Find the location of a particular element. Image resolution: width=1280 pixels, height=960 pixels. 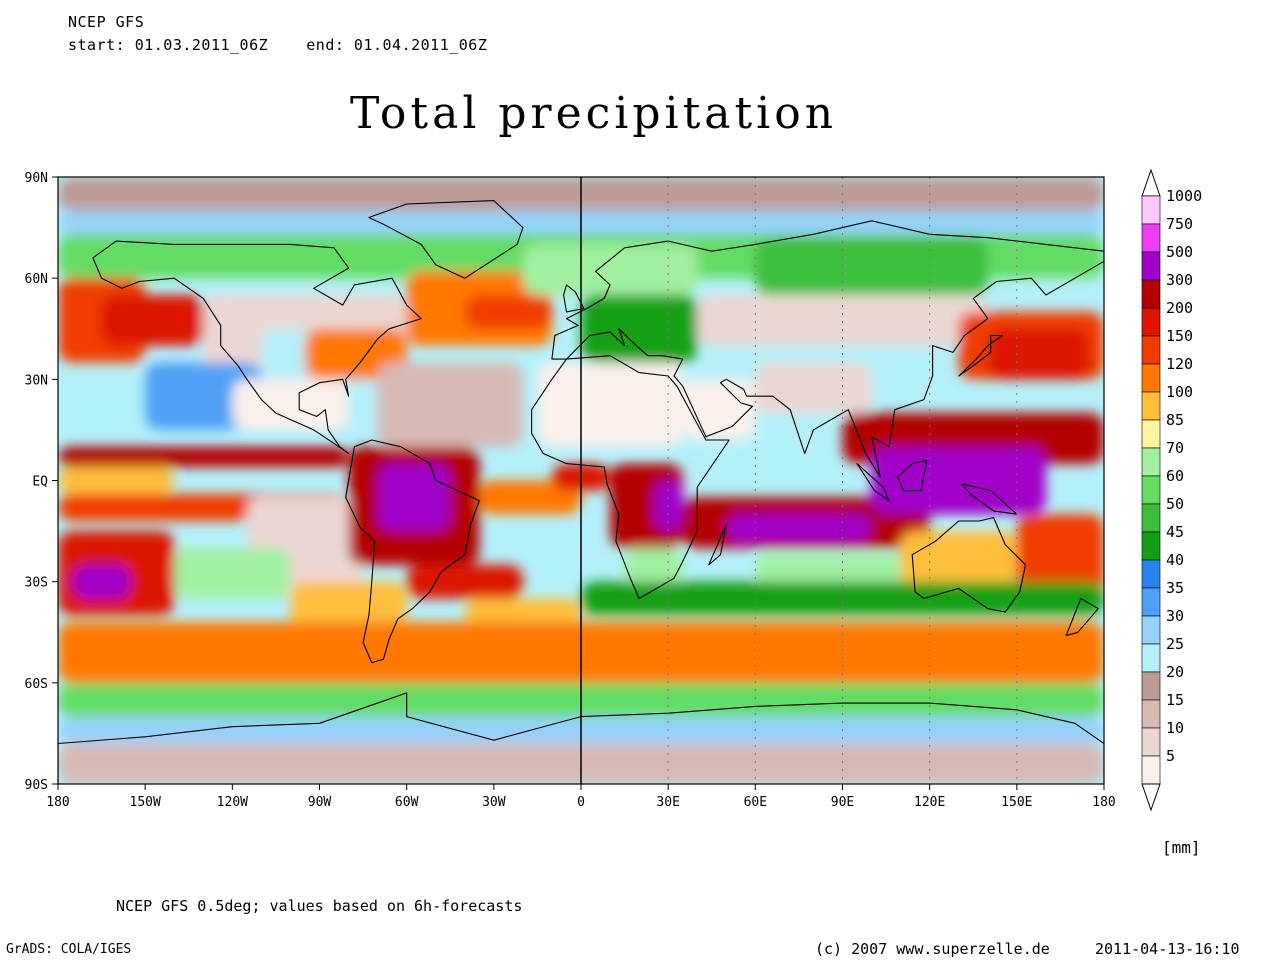

legend-label: 100 is located at coordinates (1179, 392).